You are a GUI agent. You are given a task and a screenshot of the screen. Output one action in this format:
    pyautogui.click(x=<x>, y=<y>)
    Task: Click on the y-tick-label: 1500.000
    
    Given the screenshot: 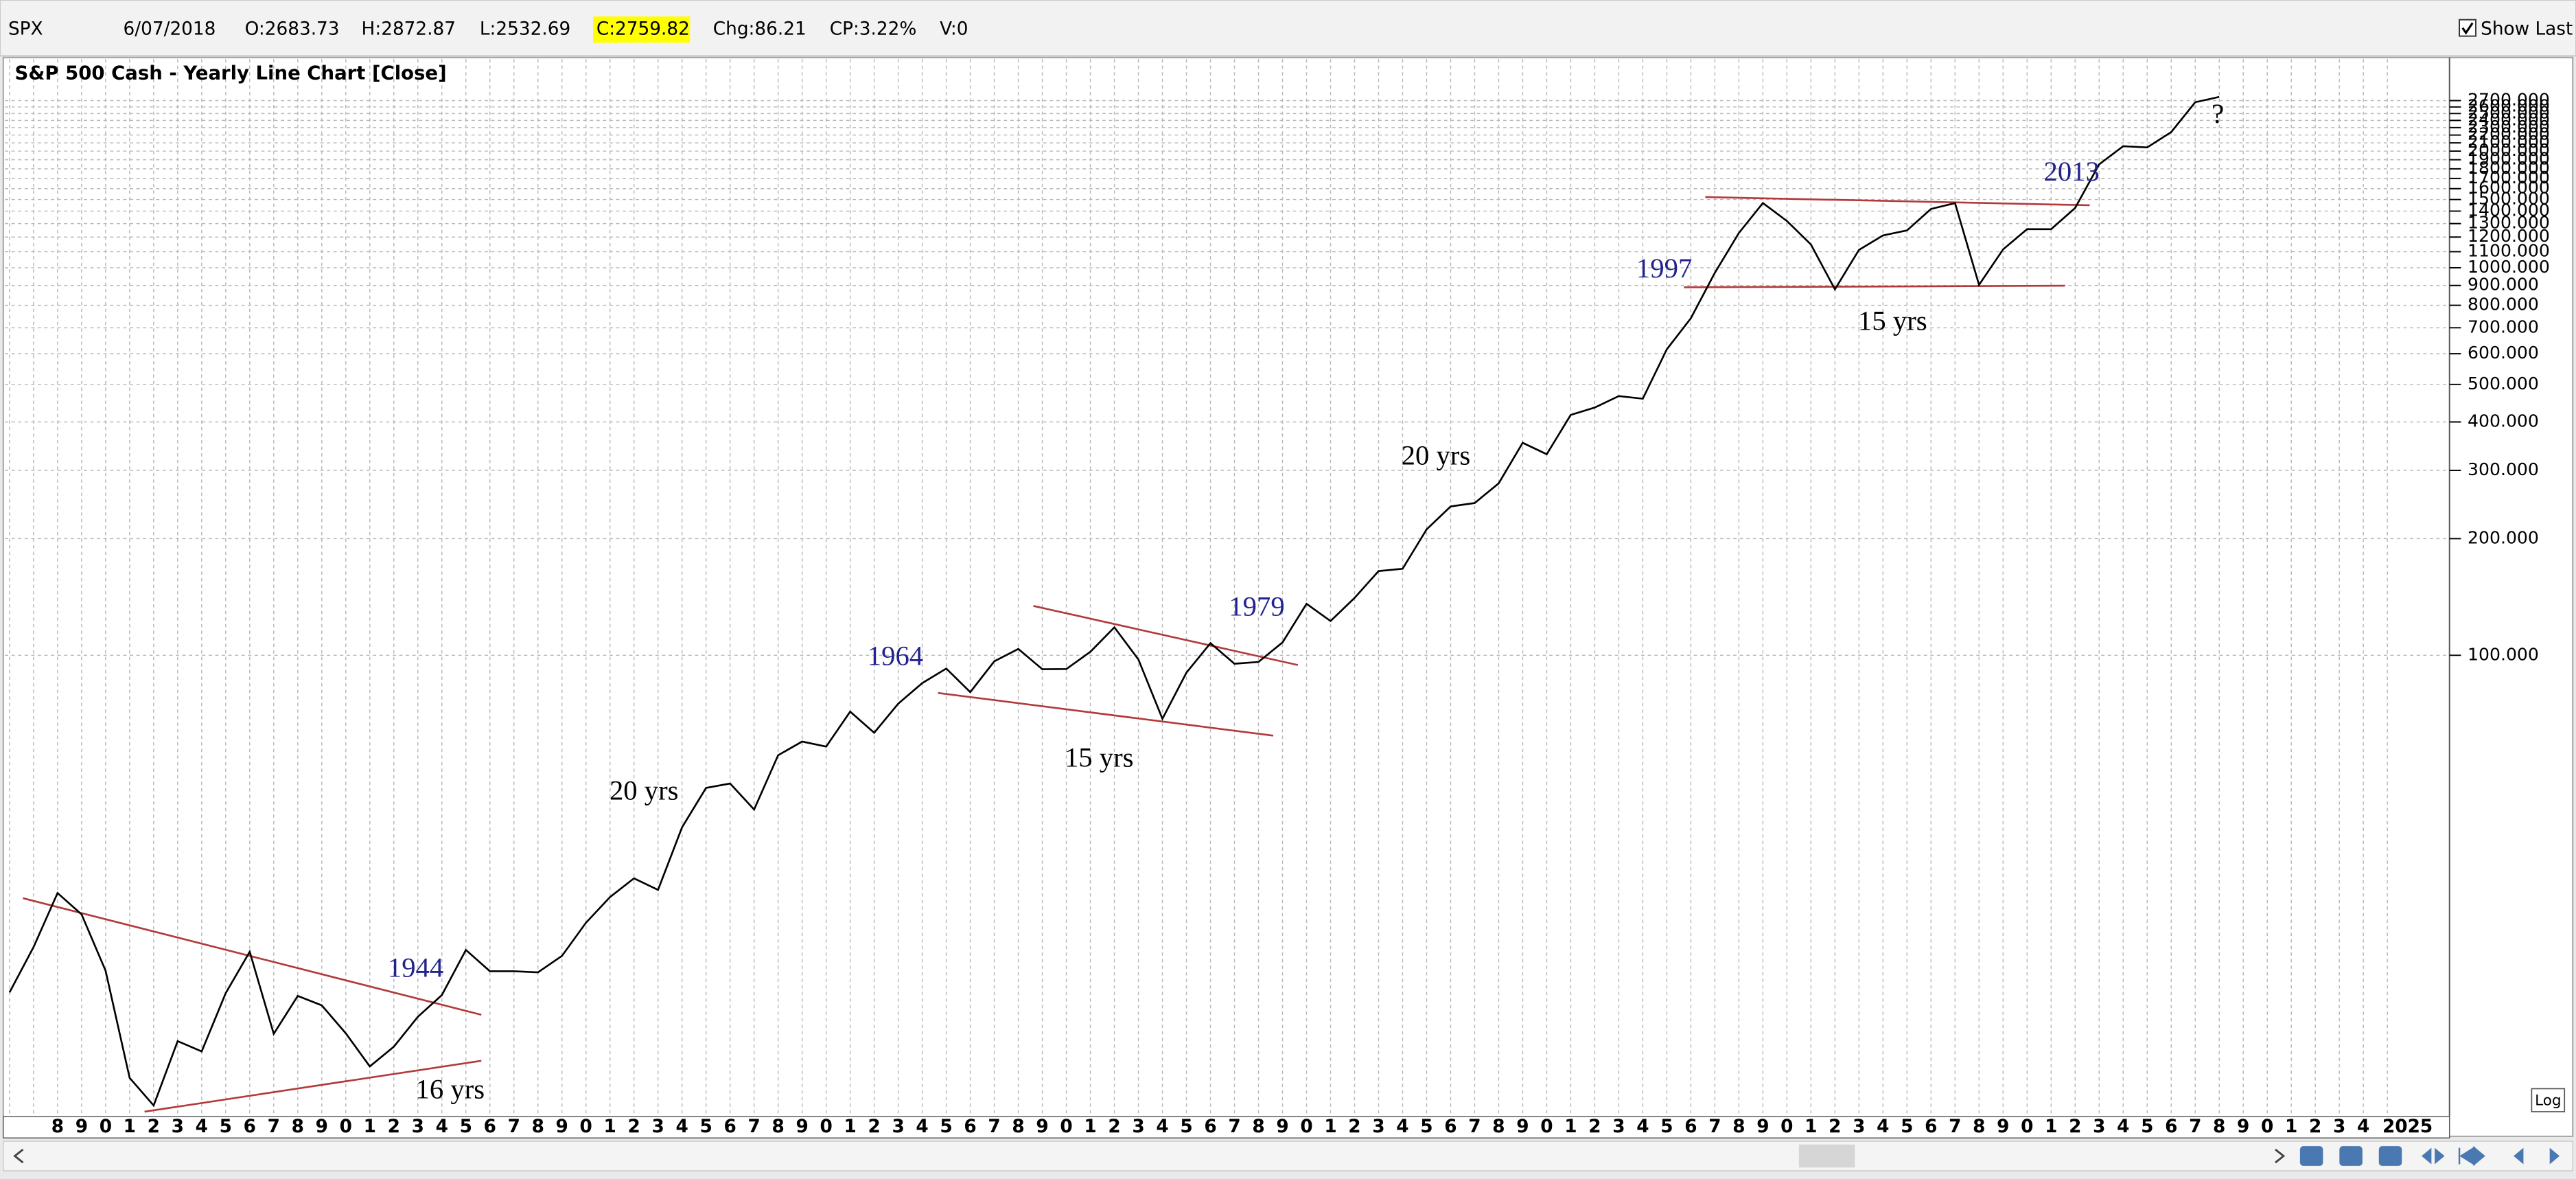 What is the action you would take?
    pyautogui.click(x=2509, y=199)
    